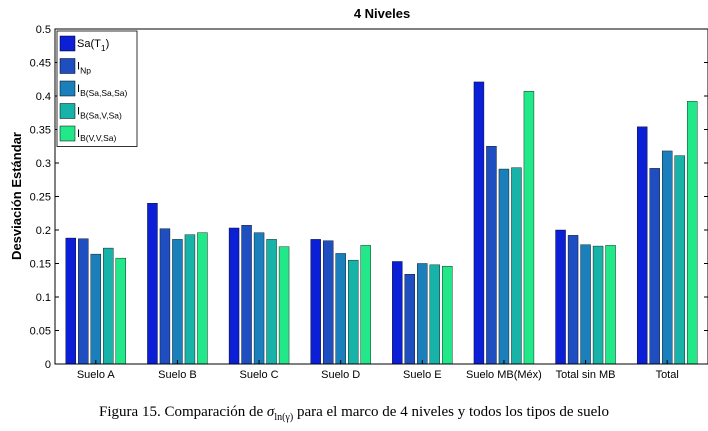 This screenshot has height=431, width=708. I want to click on x-tick-label: Suelo B, so click(177, 375).